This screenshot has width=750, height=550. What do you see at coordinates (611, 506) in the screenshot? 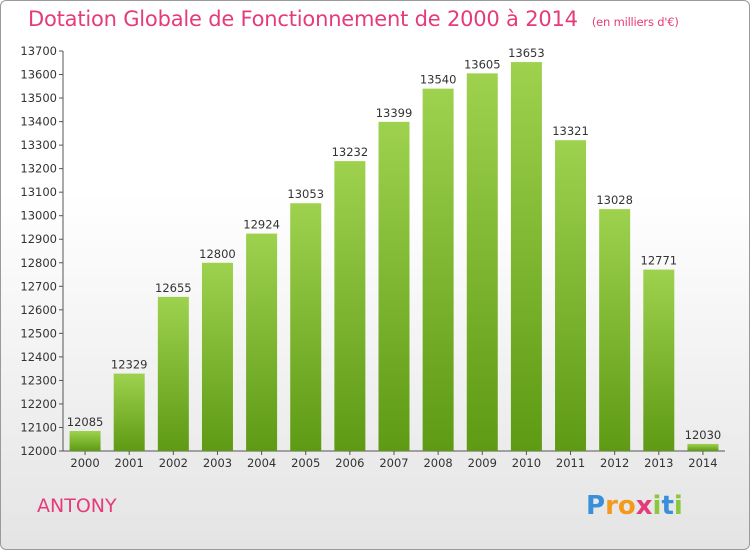
I see `logo-letter: r` at bounding box center [611, 506].